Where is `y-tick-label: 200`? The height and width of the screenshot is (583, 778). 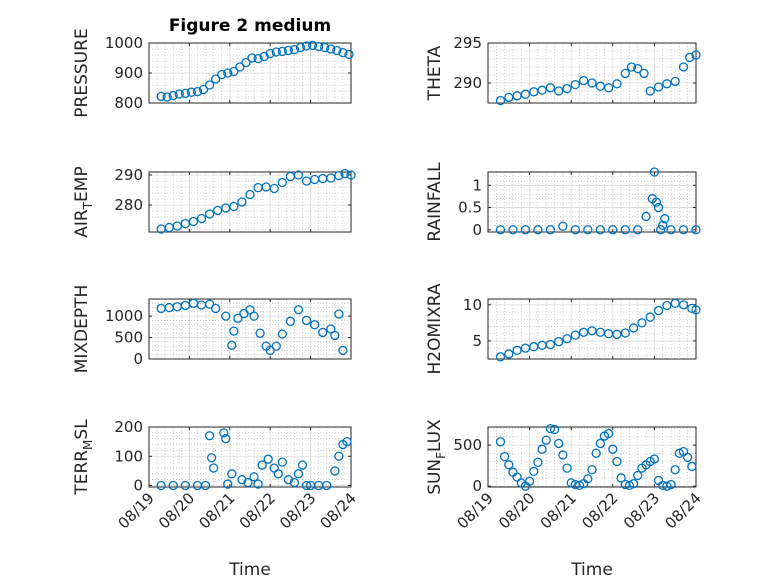
y-tick-label: 200 is located at coordinates (128, 427).